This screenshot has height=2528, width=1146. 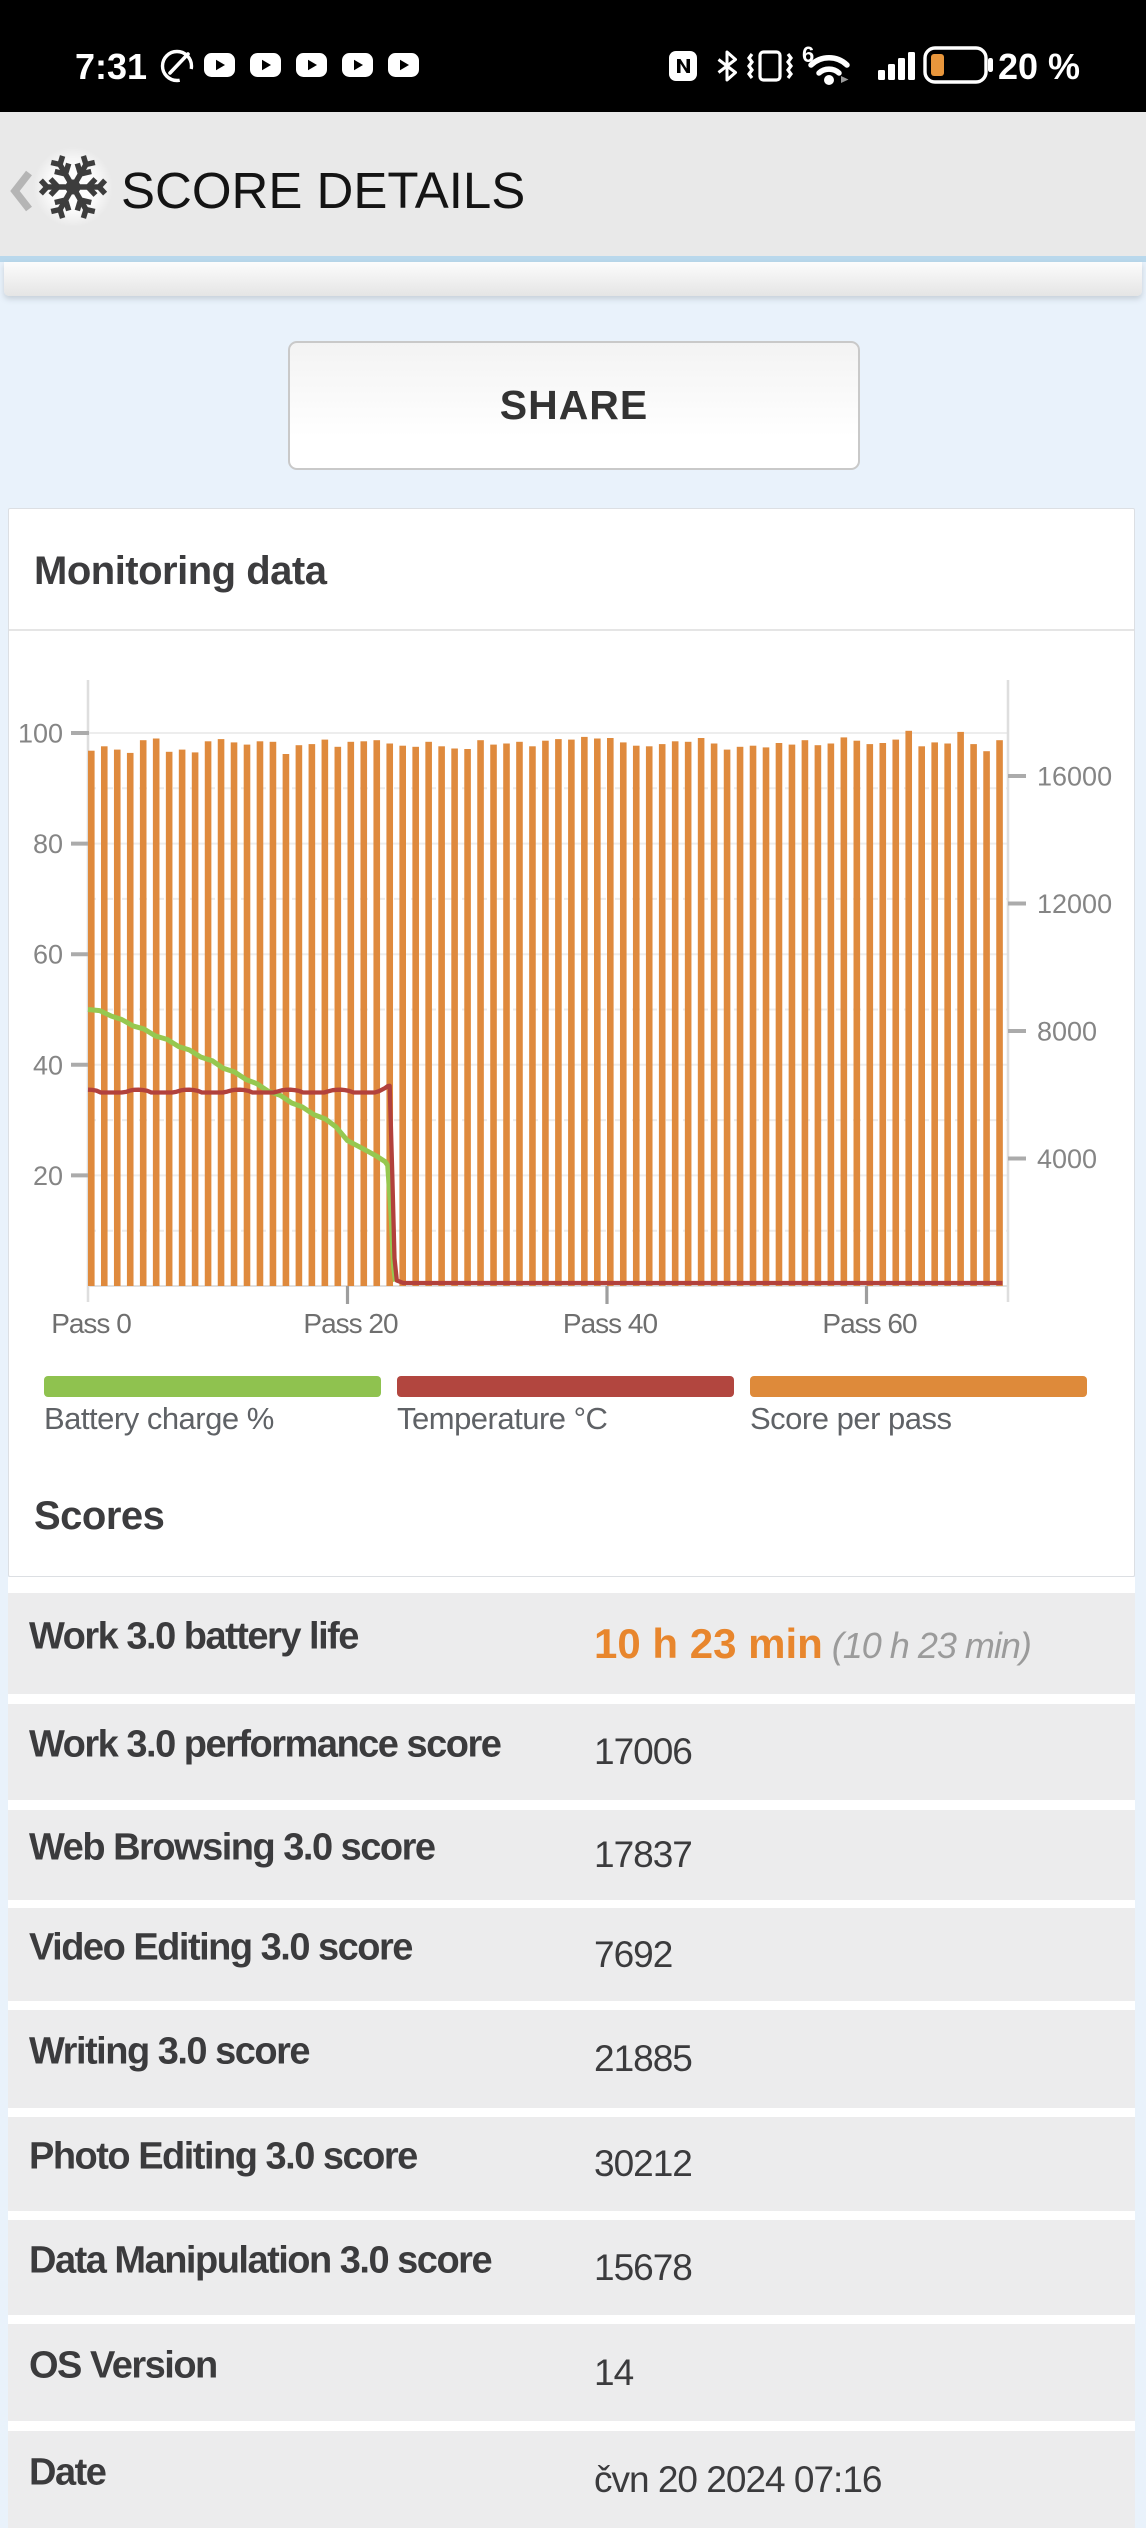 I want to click on svg-text: Pass 0, so click(x=91, y=1323).